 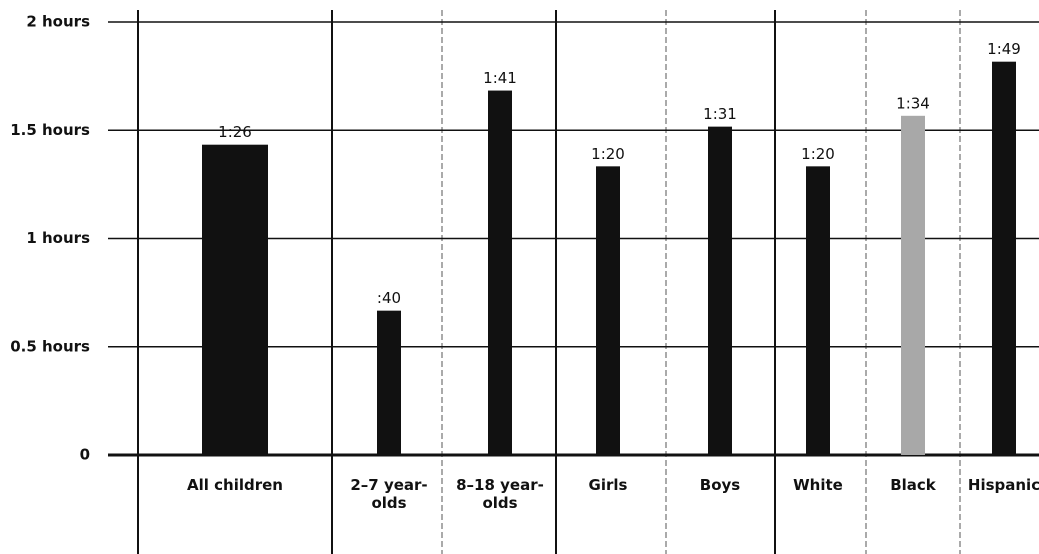 I want to click on x-tick-label: Boys, so click(x=720, y=485).